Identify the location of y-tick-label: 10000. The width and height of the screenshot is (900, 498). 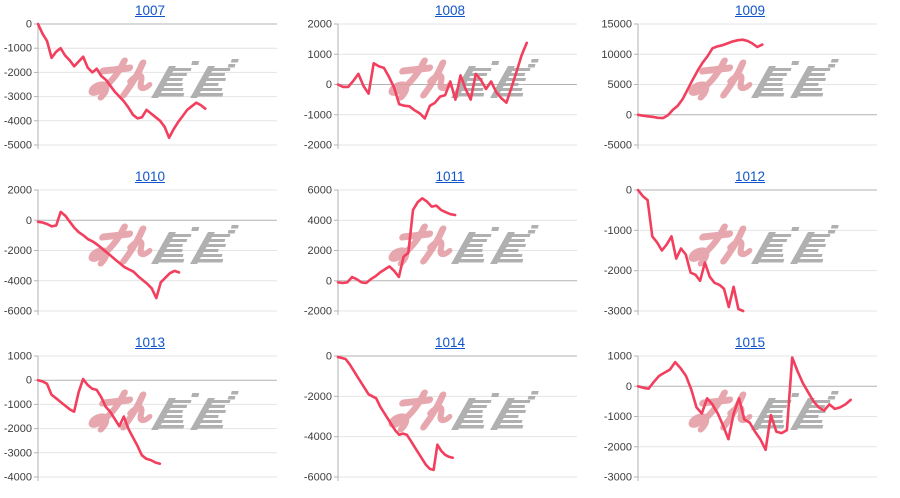
(616, 55).